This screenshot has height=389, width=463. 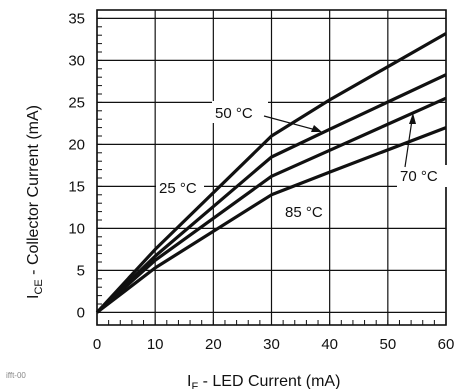 I want to click on y-tick-labels: 0 5 10 15 20 25 30 35, so click(x=76, y=165).